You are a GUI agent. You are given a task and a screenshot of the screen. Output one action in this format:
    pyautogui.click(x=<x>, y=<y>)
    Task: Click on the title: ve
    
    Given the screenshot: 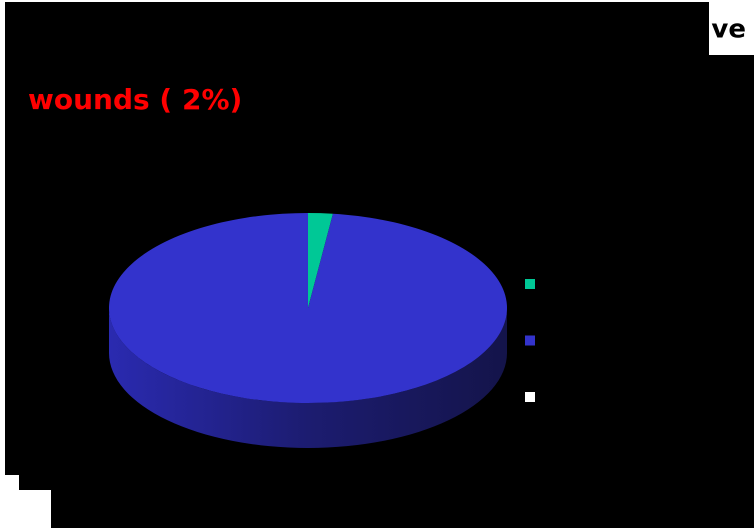 What is the action you would take?
    pyautogui.click(x=728, y=30)
    